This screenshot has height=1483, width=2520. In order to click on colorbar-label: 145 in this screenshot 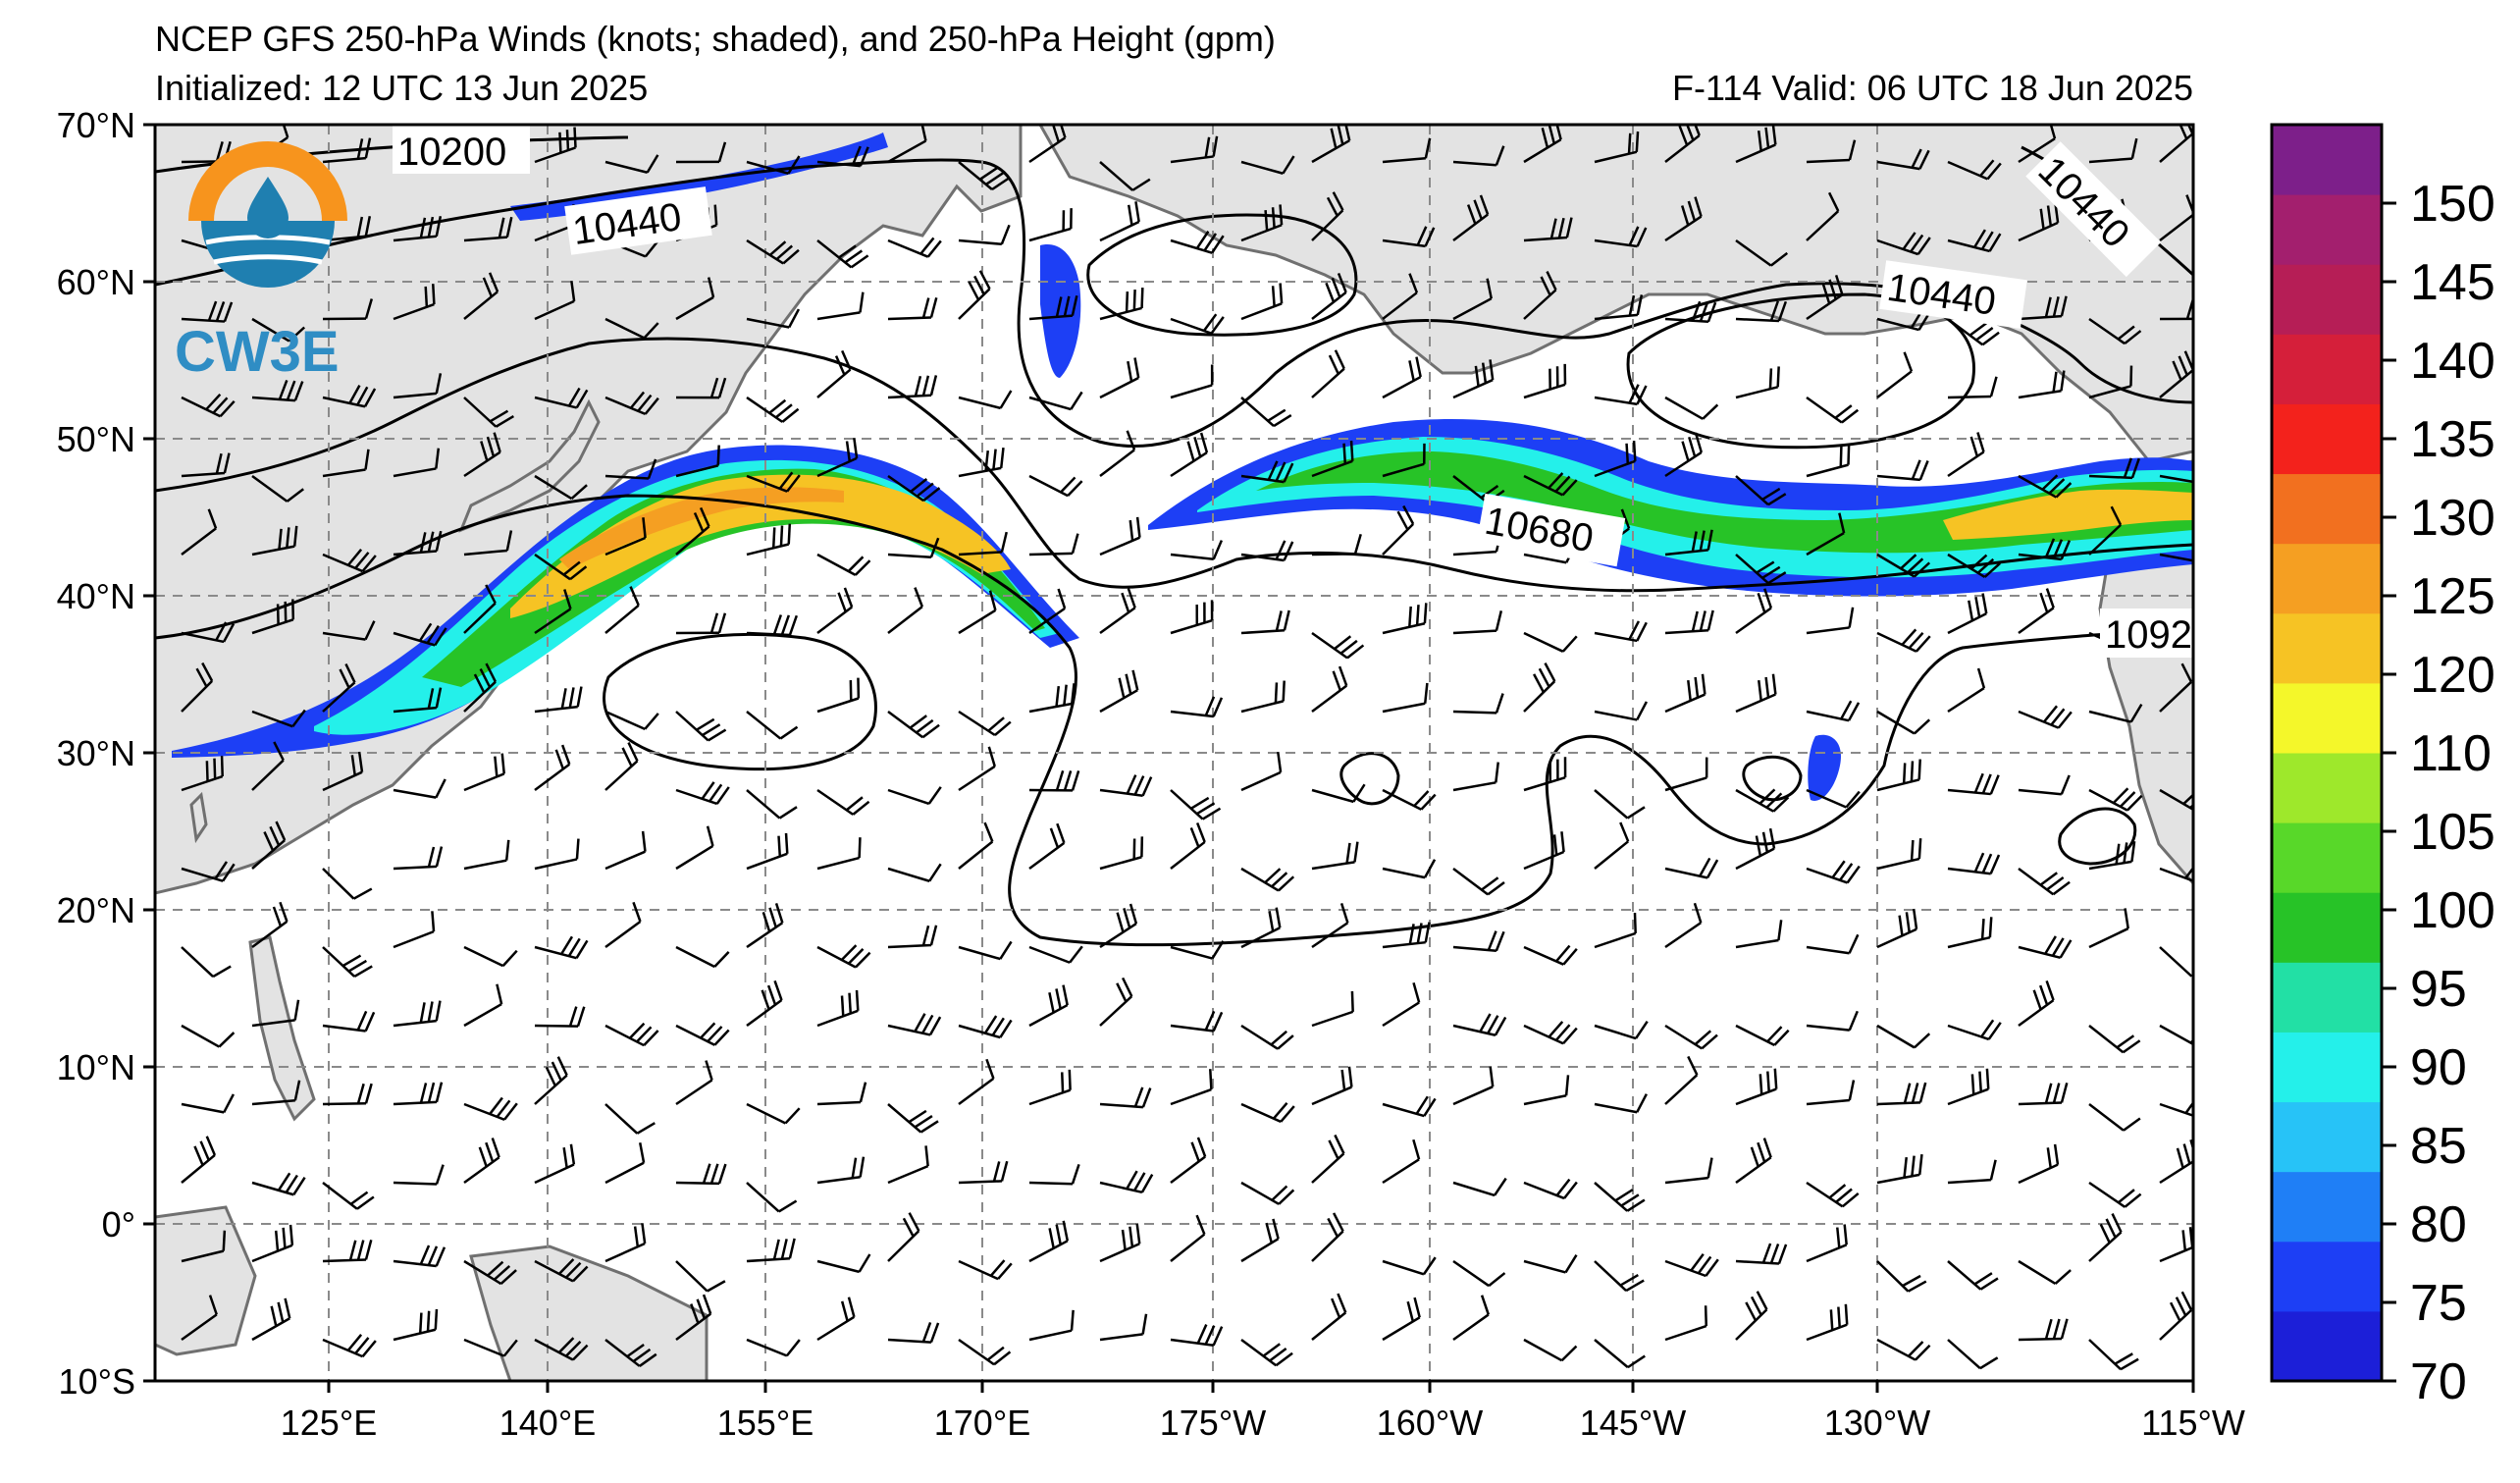, I will do `click(2452, 283)`.